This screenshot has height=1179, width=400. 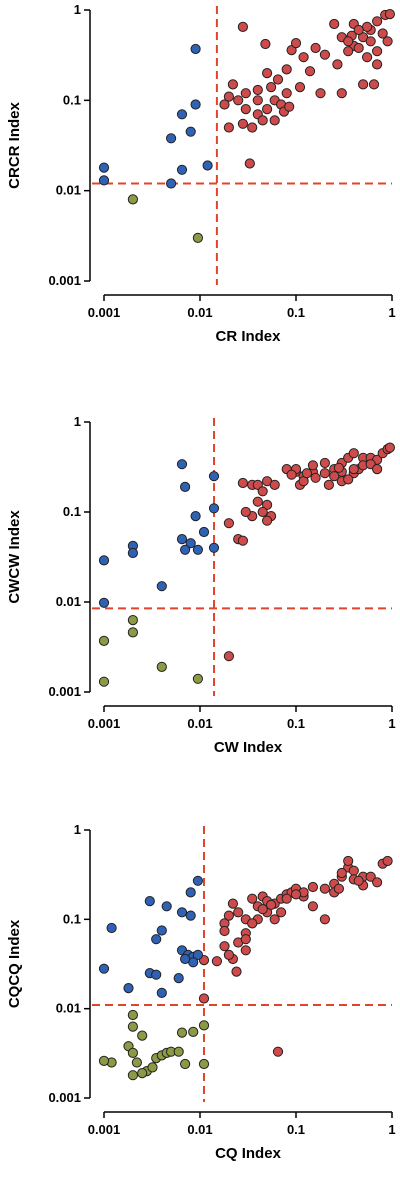 I want to click on y-axis-title: CRCR Index, so click(x=14, y=145).